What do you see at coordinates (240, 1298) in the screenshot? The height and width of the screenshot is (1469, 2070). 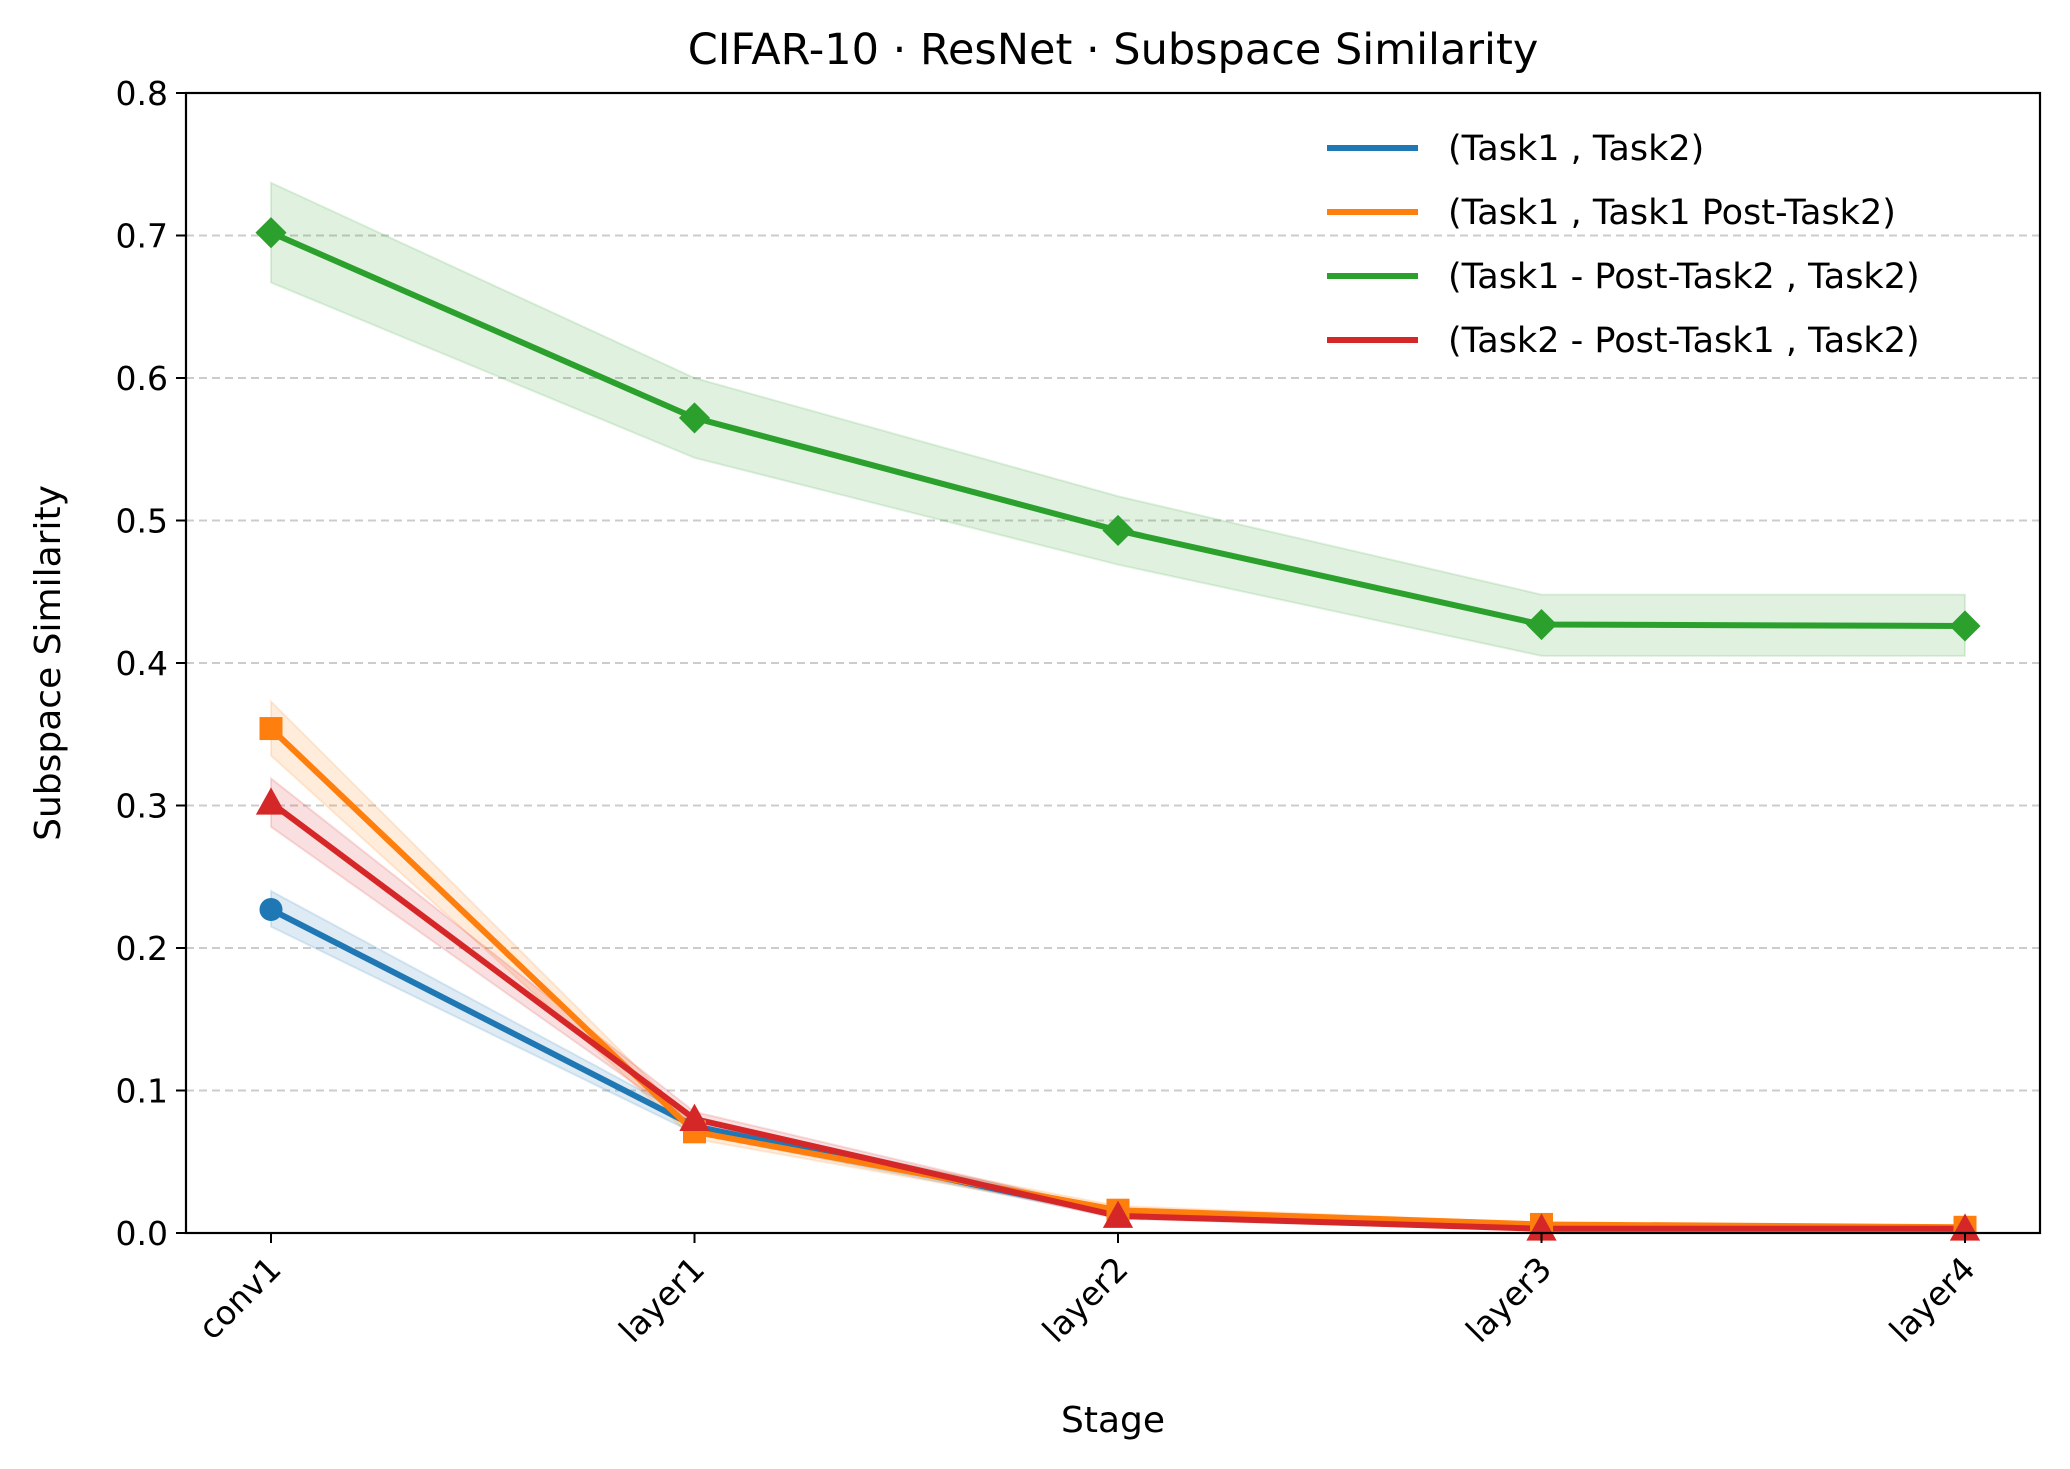 I see `x-tick-label: conv1` at bounding box center [240, 1298].